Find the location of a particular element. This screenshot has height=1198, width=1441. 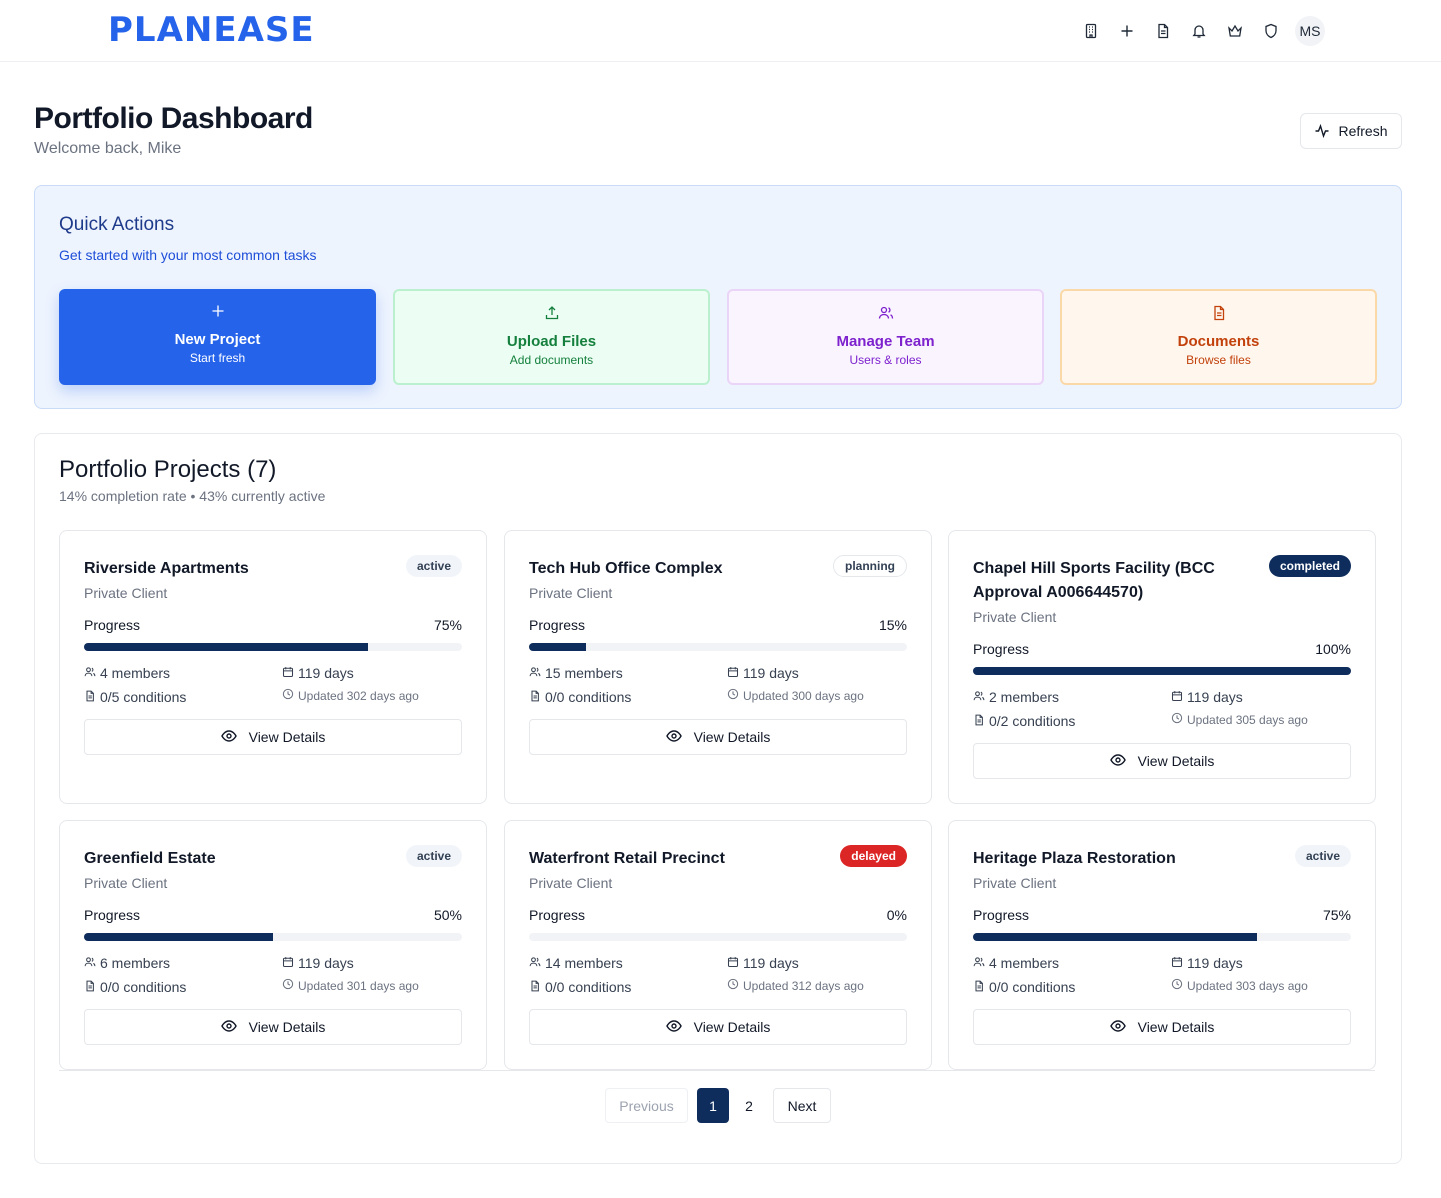

project-name: Greenfield Estate is located at coordinates (150, 858).